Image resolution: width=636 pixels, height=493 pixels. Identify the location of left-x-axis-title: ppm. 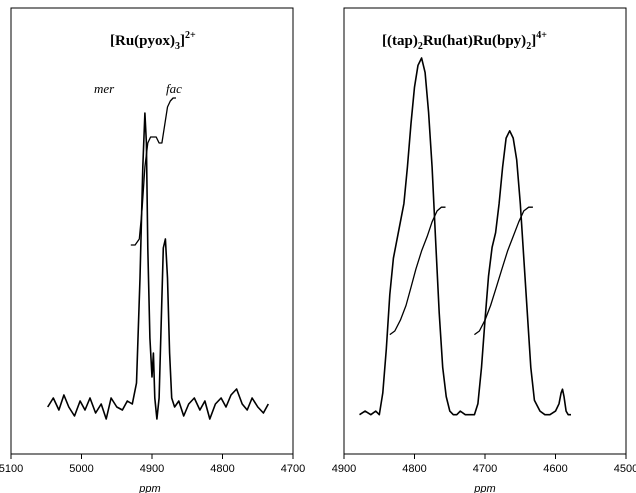
(149, 488).